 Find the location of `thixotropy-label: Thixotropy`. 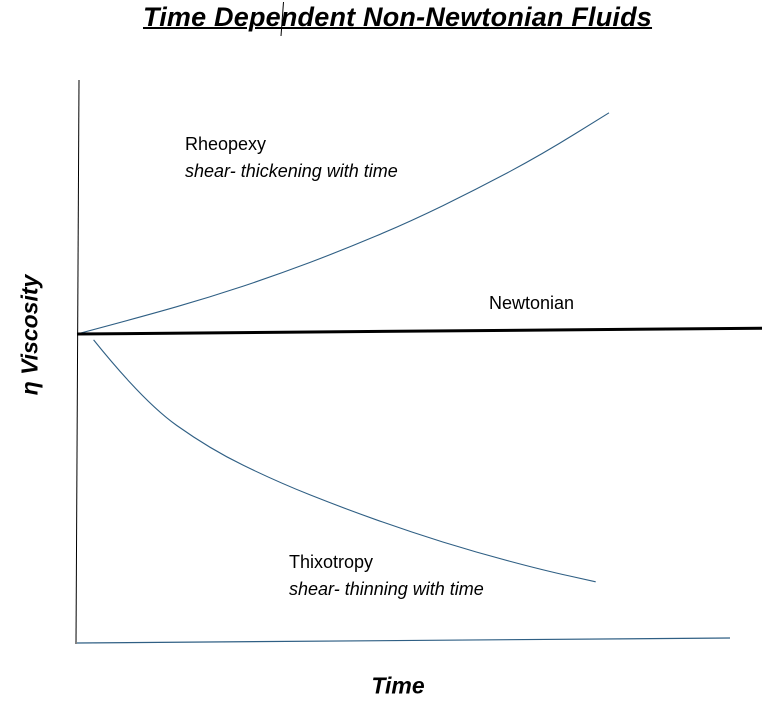

thixotropy-label: Thixotropy is located at coordinates (331, 562).